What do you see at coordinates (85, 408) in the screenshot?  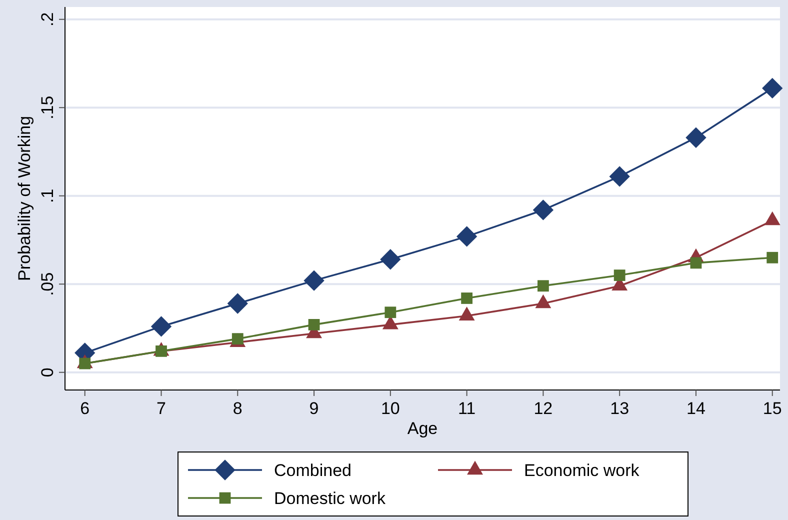 I see `x-tick-label: 6` at bounding box center [85, 408].